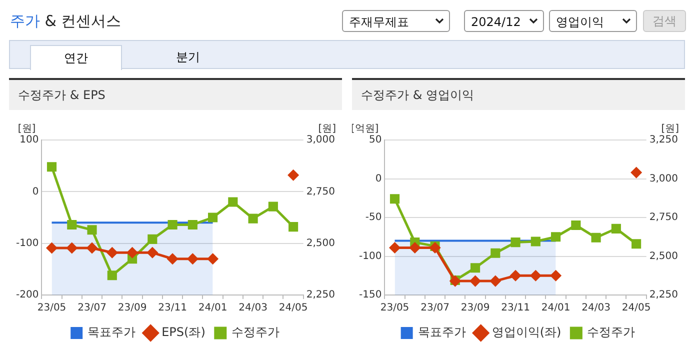  I want to click on y-axis-title: [억원], so click(364, 129).